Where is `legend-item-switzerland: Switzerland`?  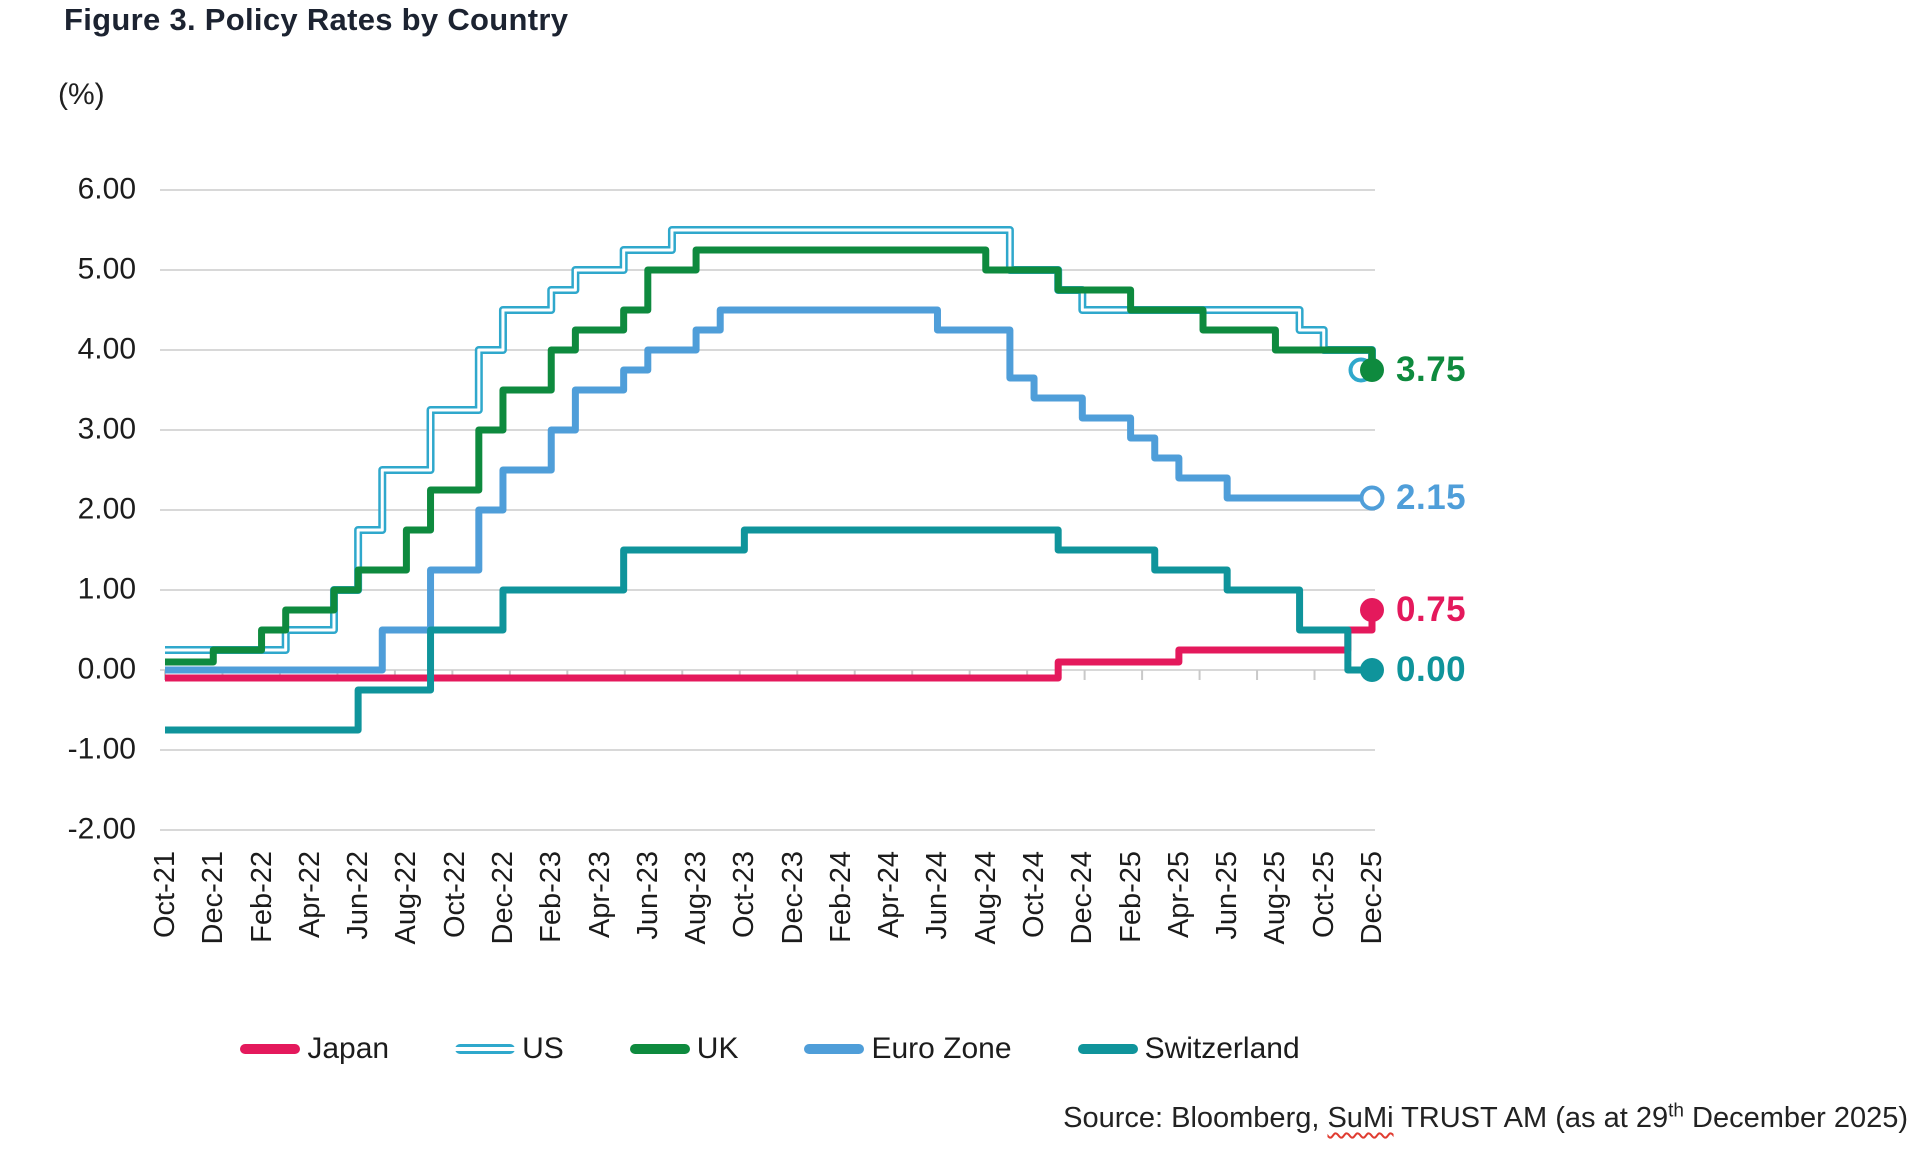
legend-item-switzerland: Switzerland is located at coordinates (1188, 1049).